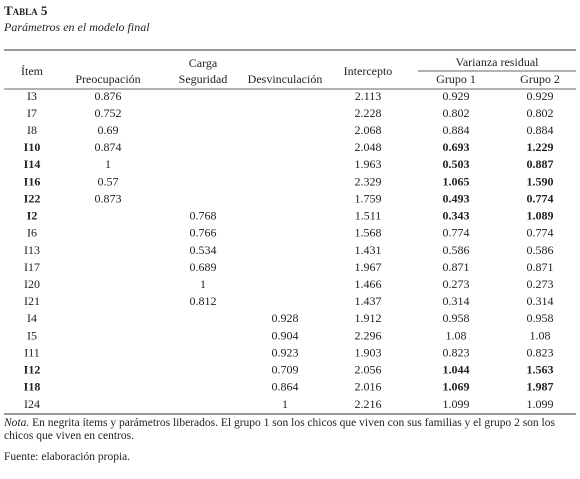 Image resolution: width=580 pixels, height=479 pixels. Describe the element at coordinates (456, 147) in the screenshot. I see `cell: 0.693` at that location.